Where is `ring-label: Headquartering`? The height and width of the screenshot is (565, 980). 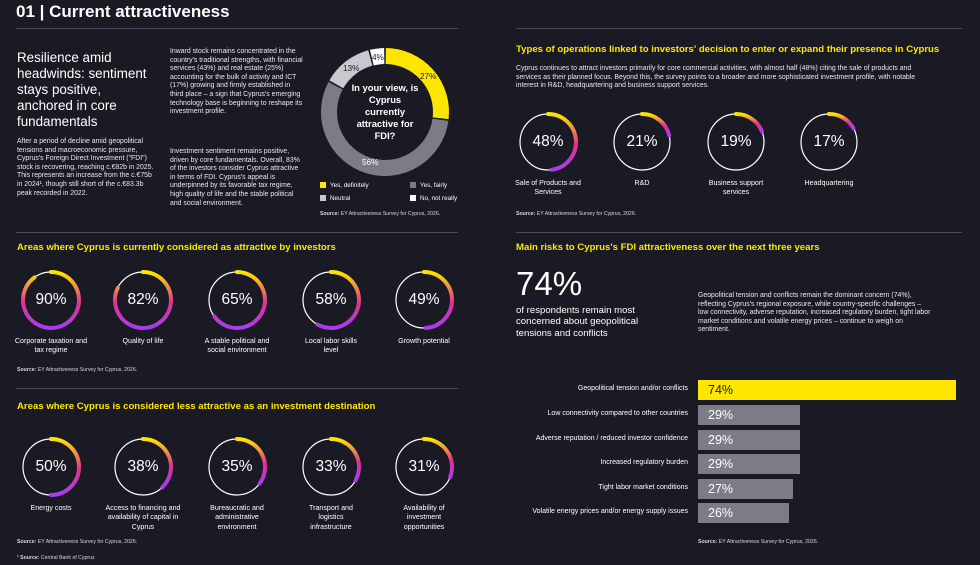
ring-label: Headquartering is located at coordinates (829, 183).